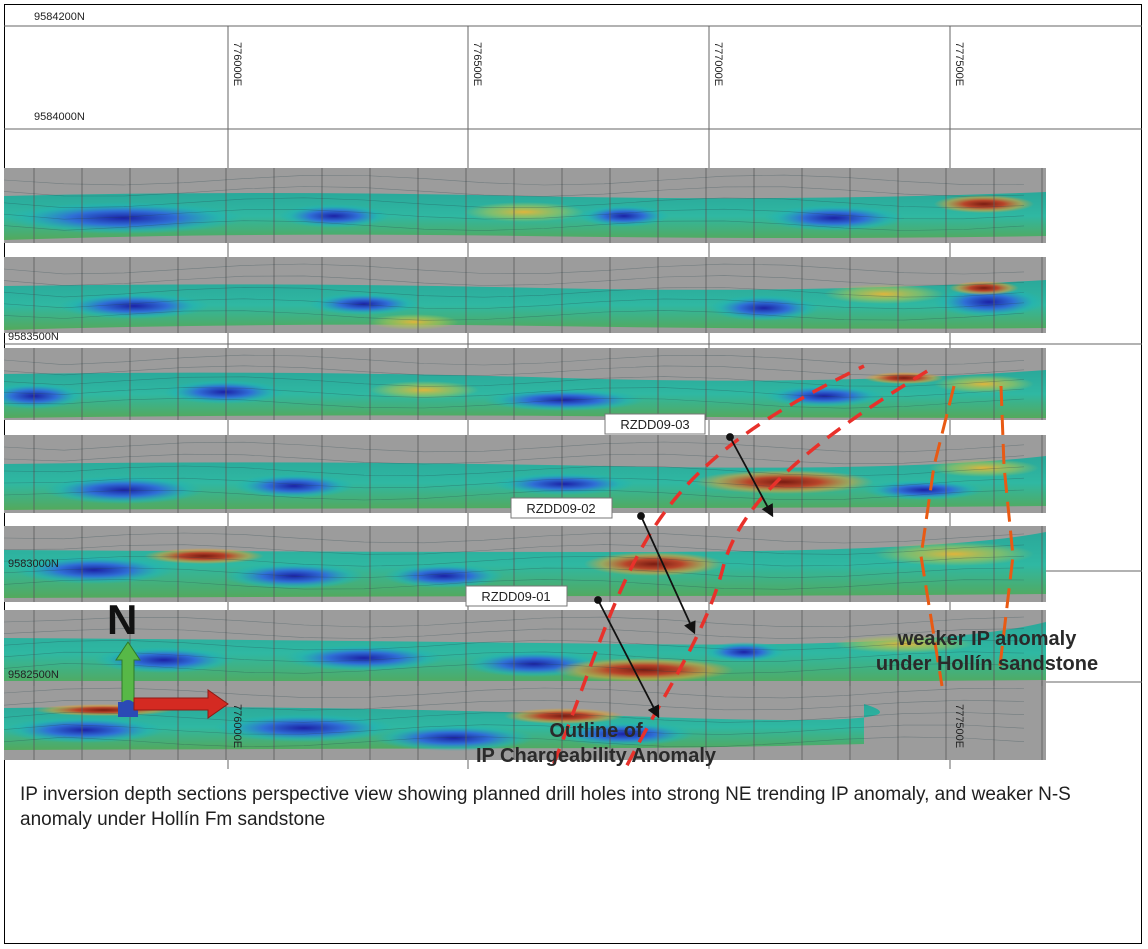 This screenshot has width=1148, height=949. I want to click on drill-hole-callout-2: RZDD09-02, so click(561, 508).